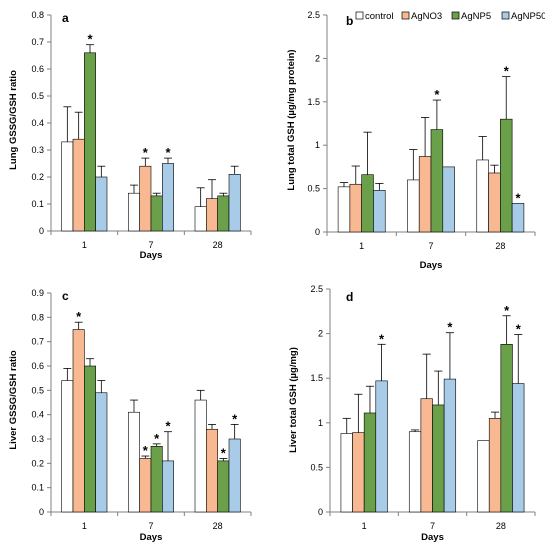  I want to click on y-tick-label: 0.9, so click(37, 293).